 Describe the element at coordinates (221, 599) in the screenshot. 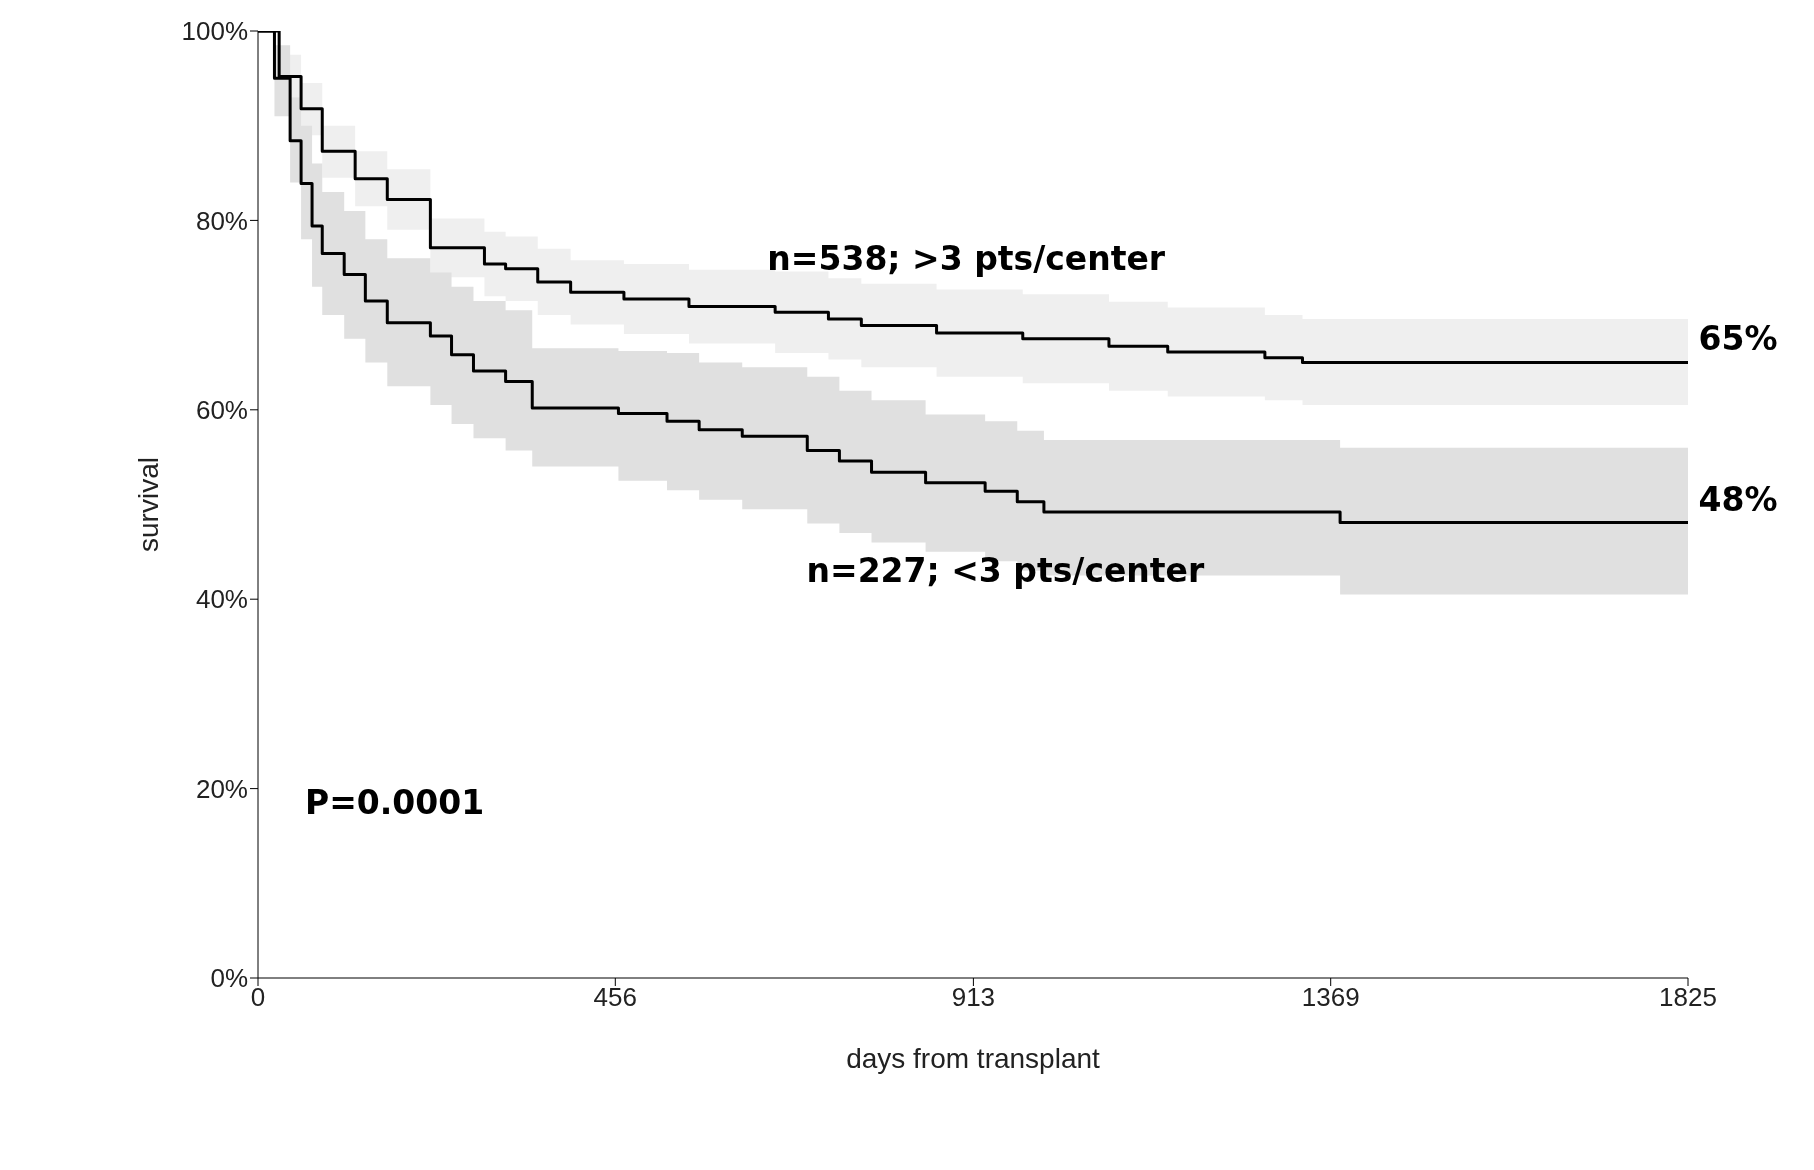

I see `y-tick-label: 40%` at that location.